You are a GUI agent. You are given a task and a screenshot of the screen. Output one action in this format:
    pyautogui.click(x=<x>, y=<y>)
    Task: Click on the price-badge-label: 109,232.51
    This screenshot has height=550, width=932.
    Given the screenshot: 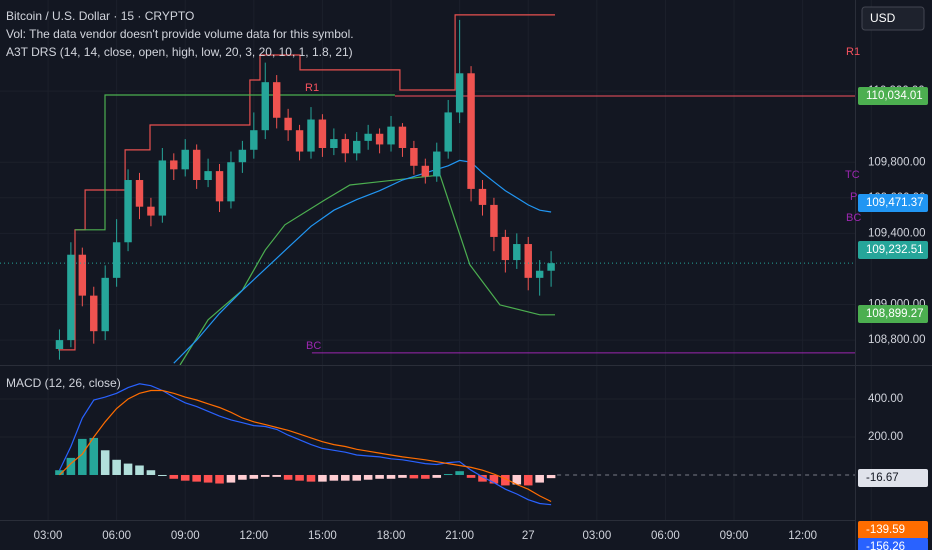 What is the action you would take?
    pyautogui.click(x=895, y=250)
    